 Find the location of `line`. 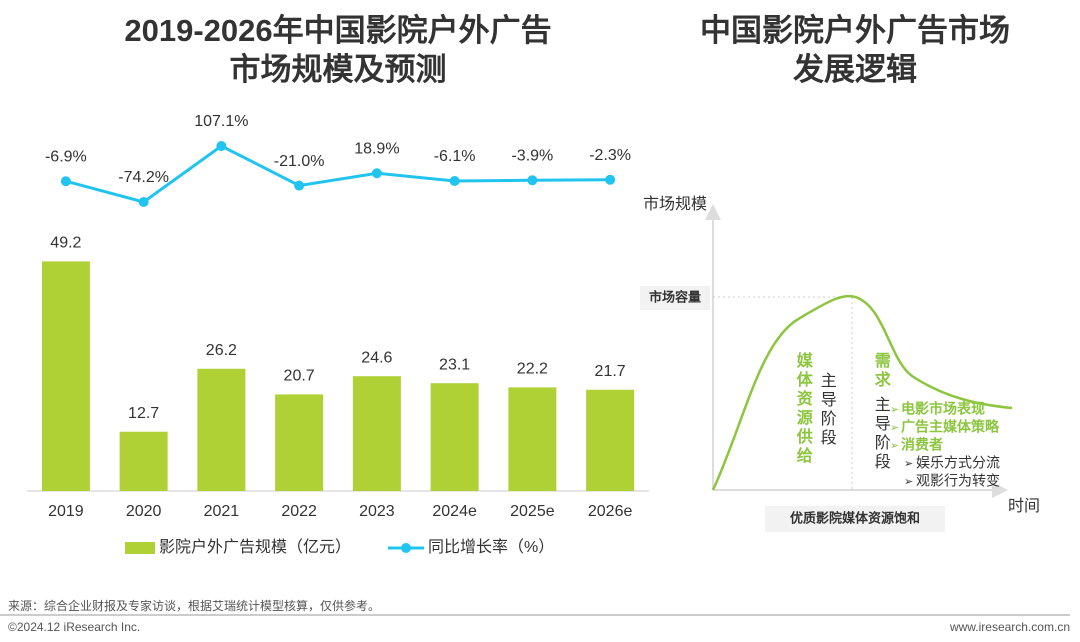

line is located at coordinates (338, 174).